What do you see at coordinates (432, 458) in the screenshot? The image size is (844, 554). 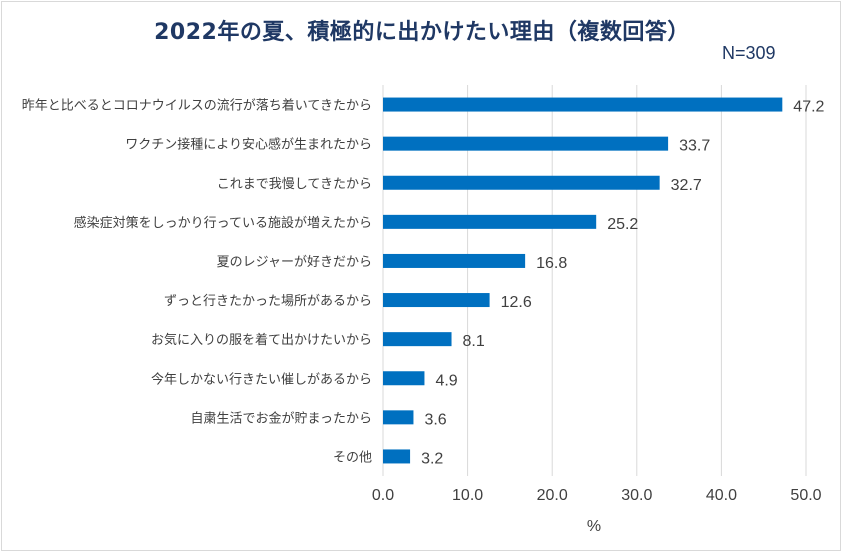 I see `data-label: 3.2` at bounding box center [432, 458].